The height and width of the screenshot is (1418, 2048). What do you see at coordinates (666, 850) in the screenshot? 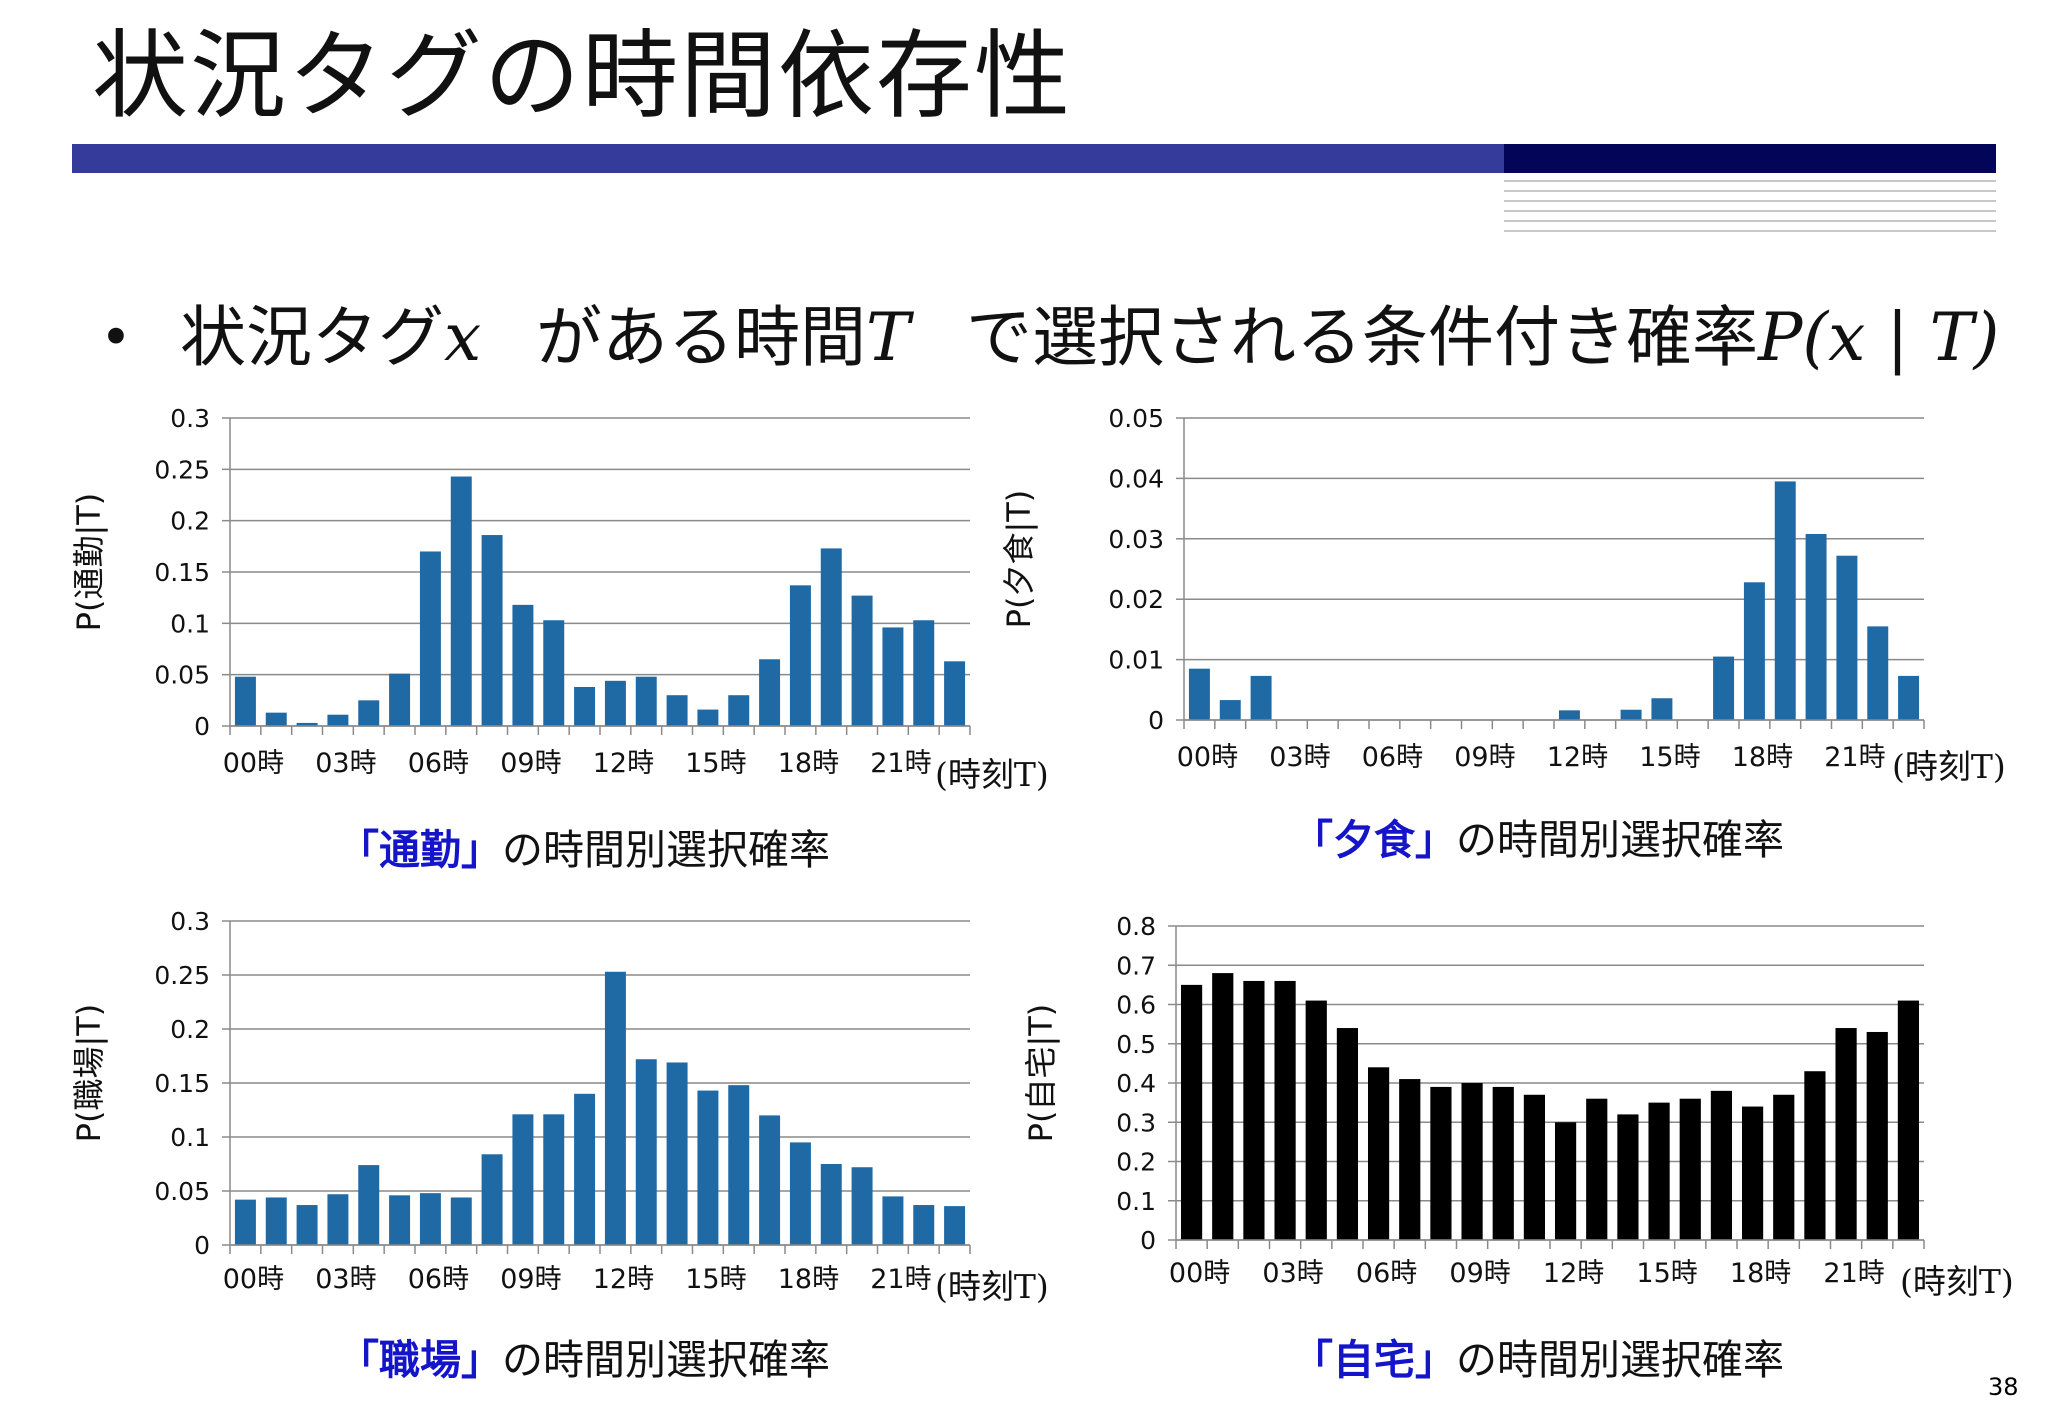
I see `caption-text-commute: の時間別選択確率` at bounding box center [666, 850].